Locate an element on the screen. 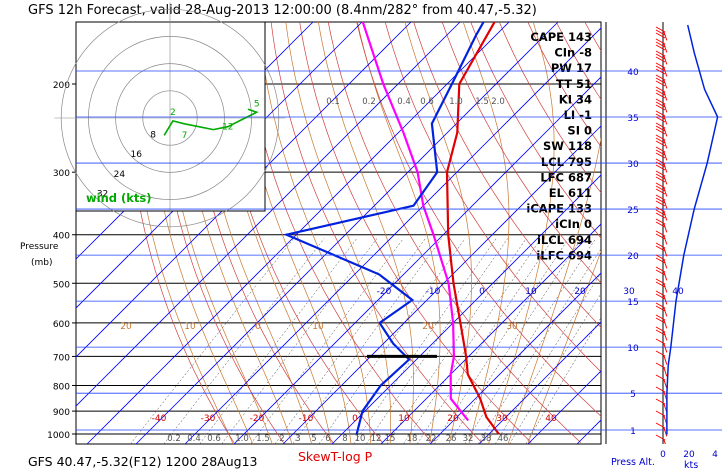 The height and width of the screenshot is (472, 722). mixing-ratio-label-bottom: 6 is located at coordinates (327, 439).